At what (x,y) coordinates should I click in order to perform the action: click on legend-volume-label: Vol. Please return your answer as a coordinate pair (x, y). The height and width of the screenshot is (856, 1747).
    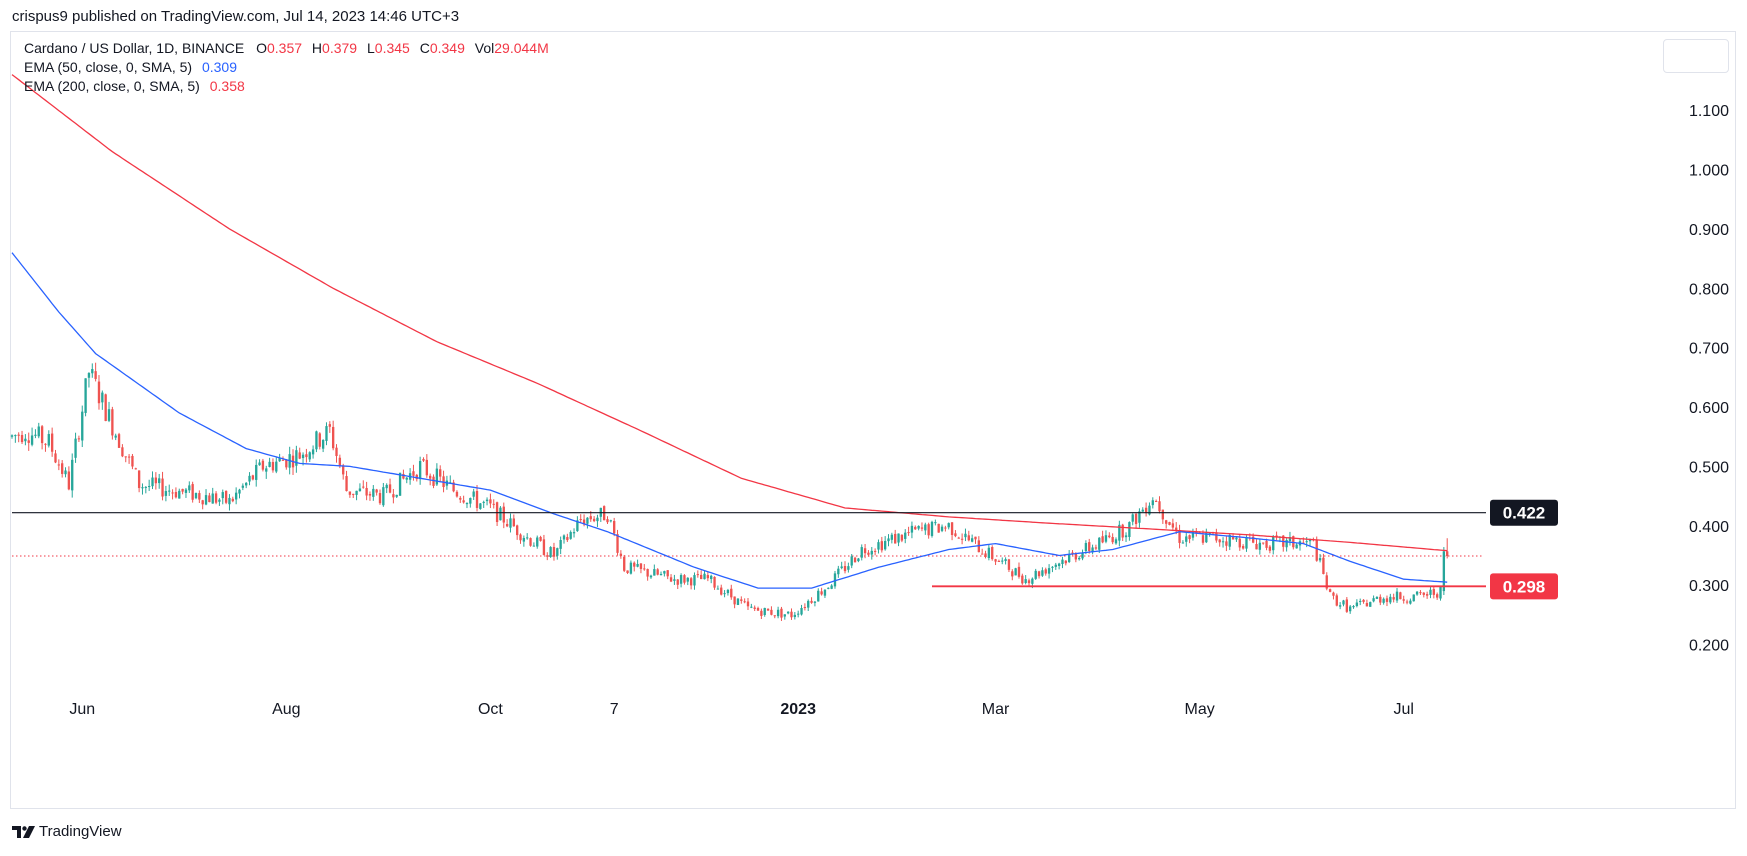
    Looking at the image, I should click on (484, 48).